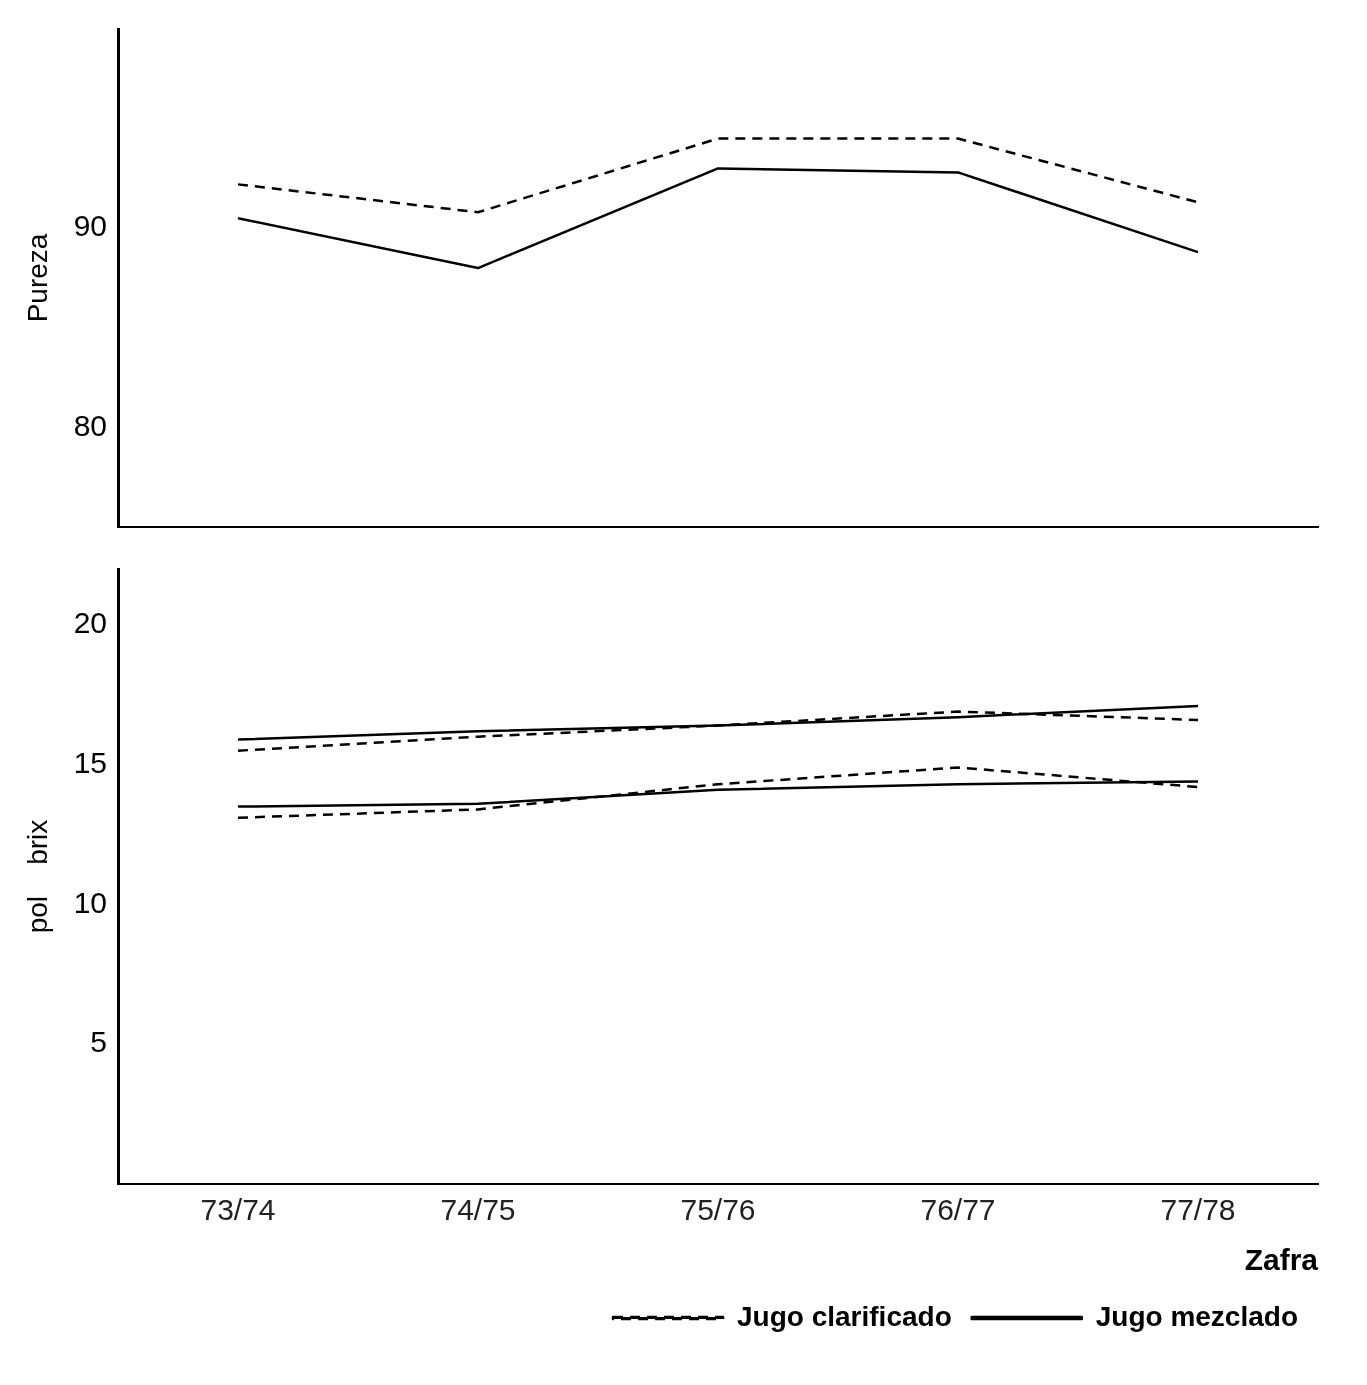  I want to click on y-tick-label: 80, so click(90, 425).